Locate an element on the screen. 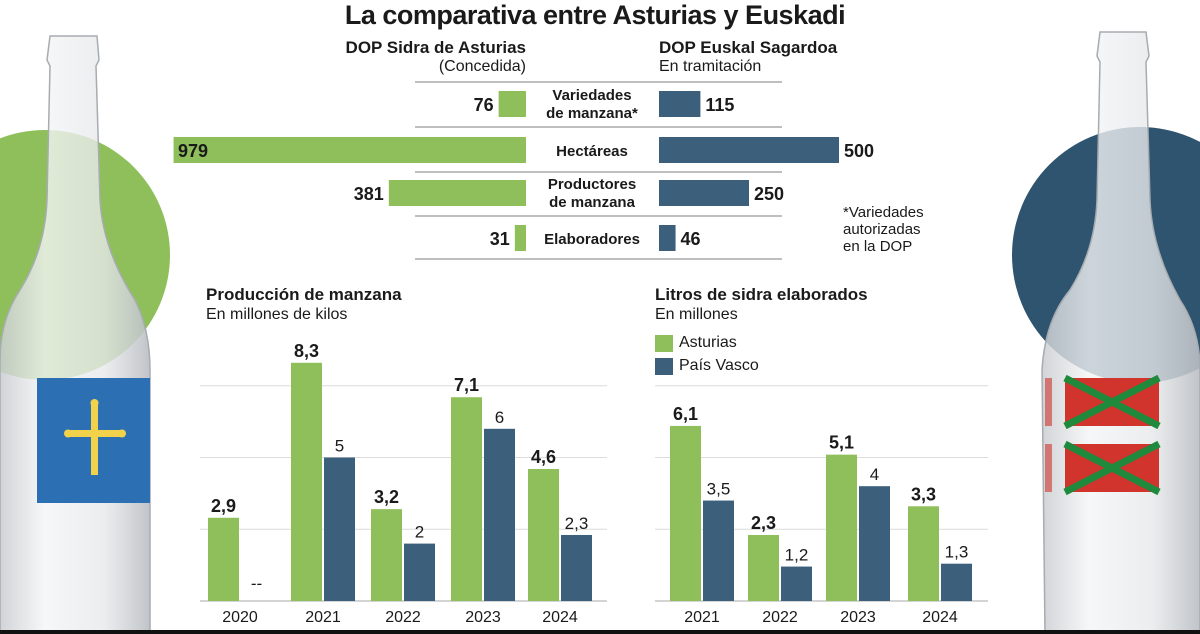 Image resolution: width=1200 pixels, height=634 pixels. row-label: Elaboradores is located at coordinates (592, 239).